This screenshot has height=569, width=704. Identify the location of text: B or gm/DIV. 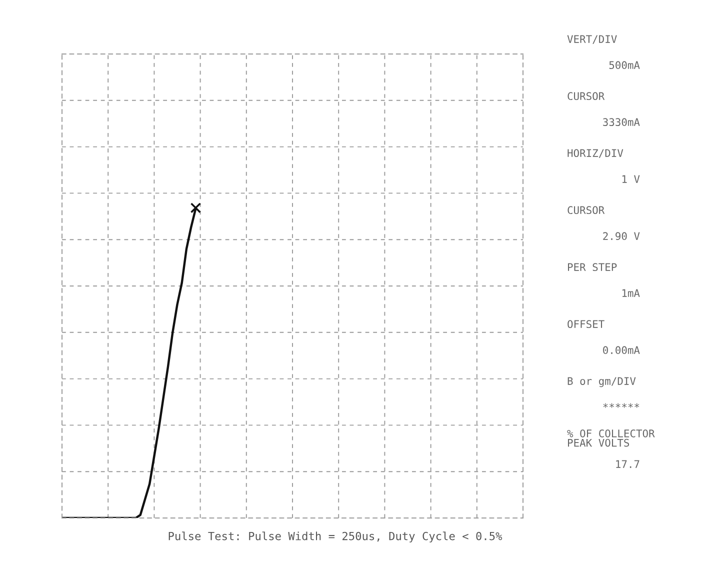
(602, 382).